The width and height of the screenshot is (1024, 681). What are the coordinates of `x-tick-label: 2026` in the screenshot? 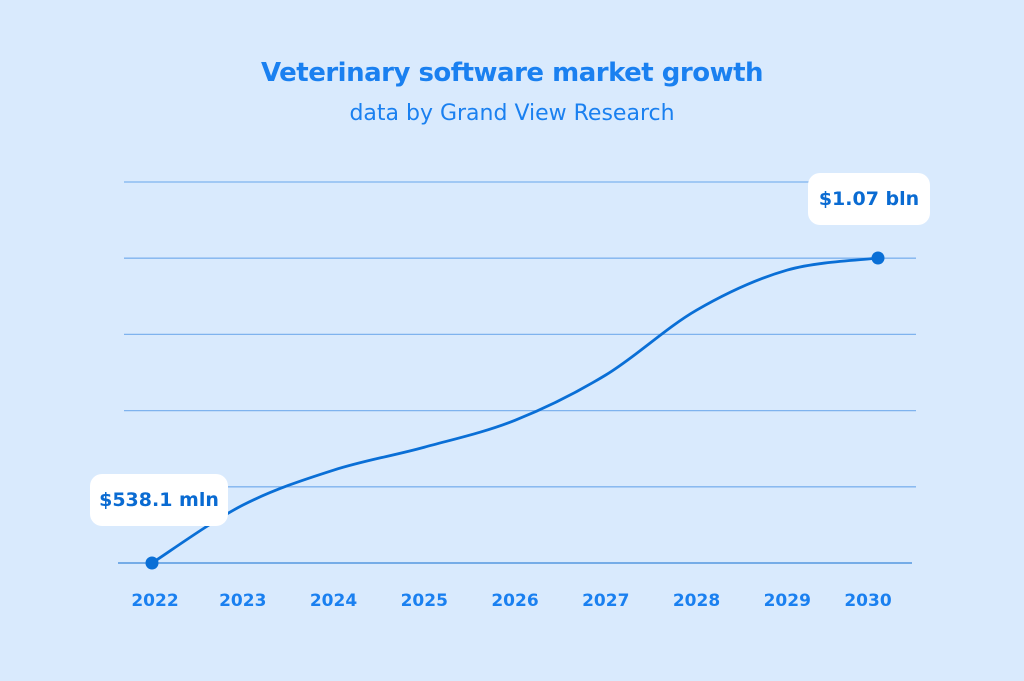 It's located at (514, 601).